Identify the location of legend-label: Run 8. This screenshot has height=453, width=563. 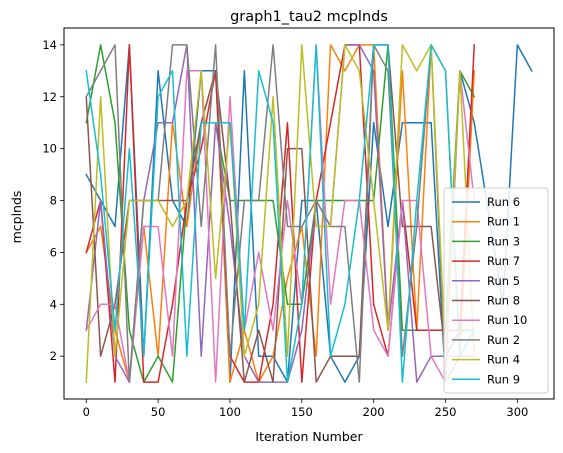
(503, 301).